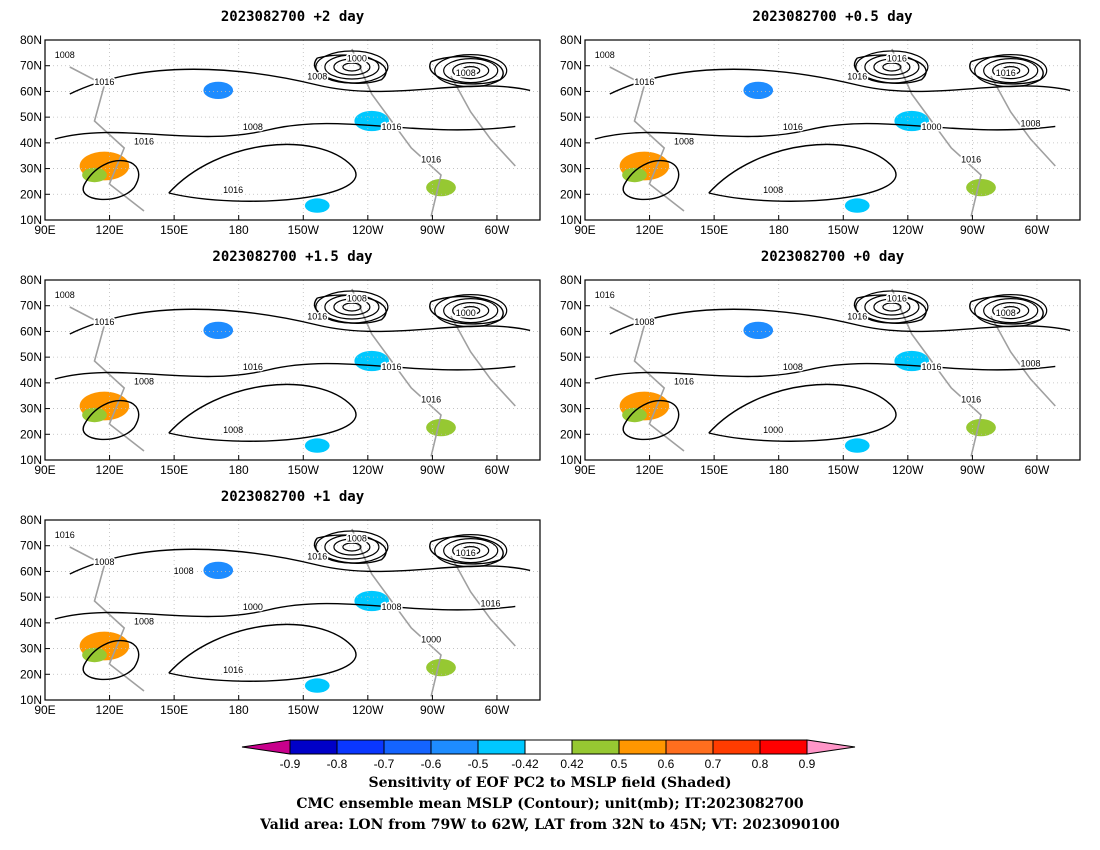  I want to click on map-frame, so click(292, 370).